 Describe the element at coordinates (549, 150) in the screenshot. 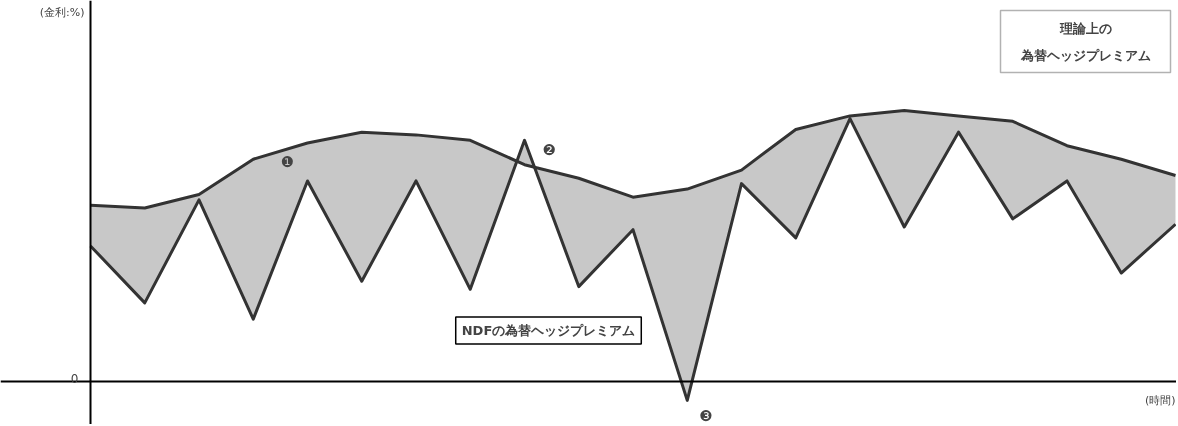

I see `annotation: ❷` at that location.